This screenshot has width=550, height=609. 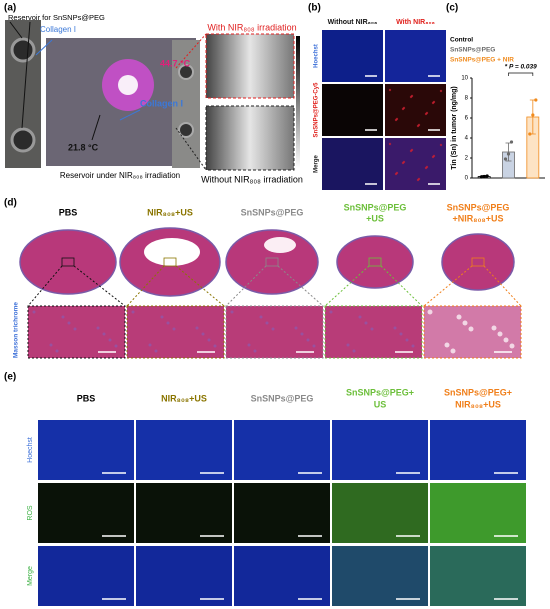 What do you see at coordinates (478, 218) in the screenshot?
I see `column-header: +NIR₈₀₈+US` at bounding box center [478, 218].